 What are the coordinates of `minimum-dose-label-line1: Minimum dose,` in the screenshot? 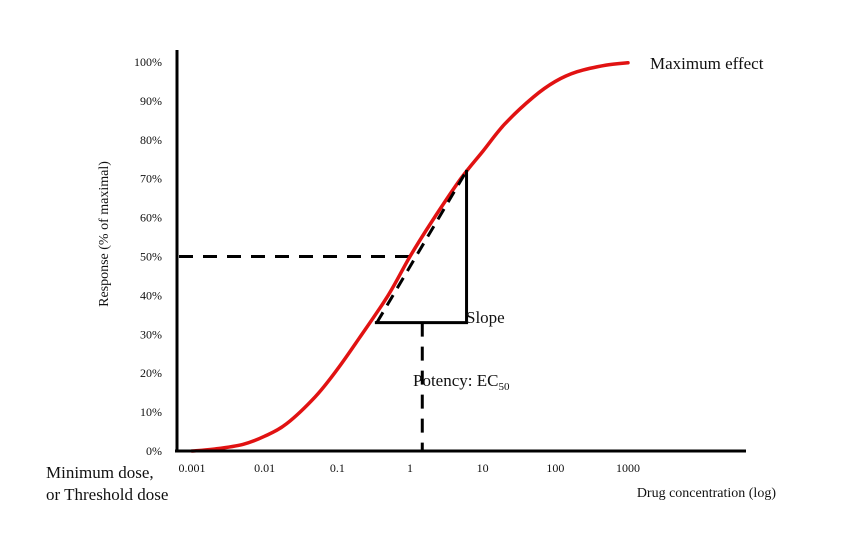 It's located at (100, 472).